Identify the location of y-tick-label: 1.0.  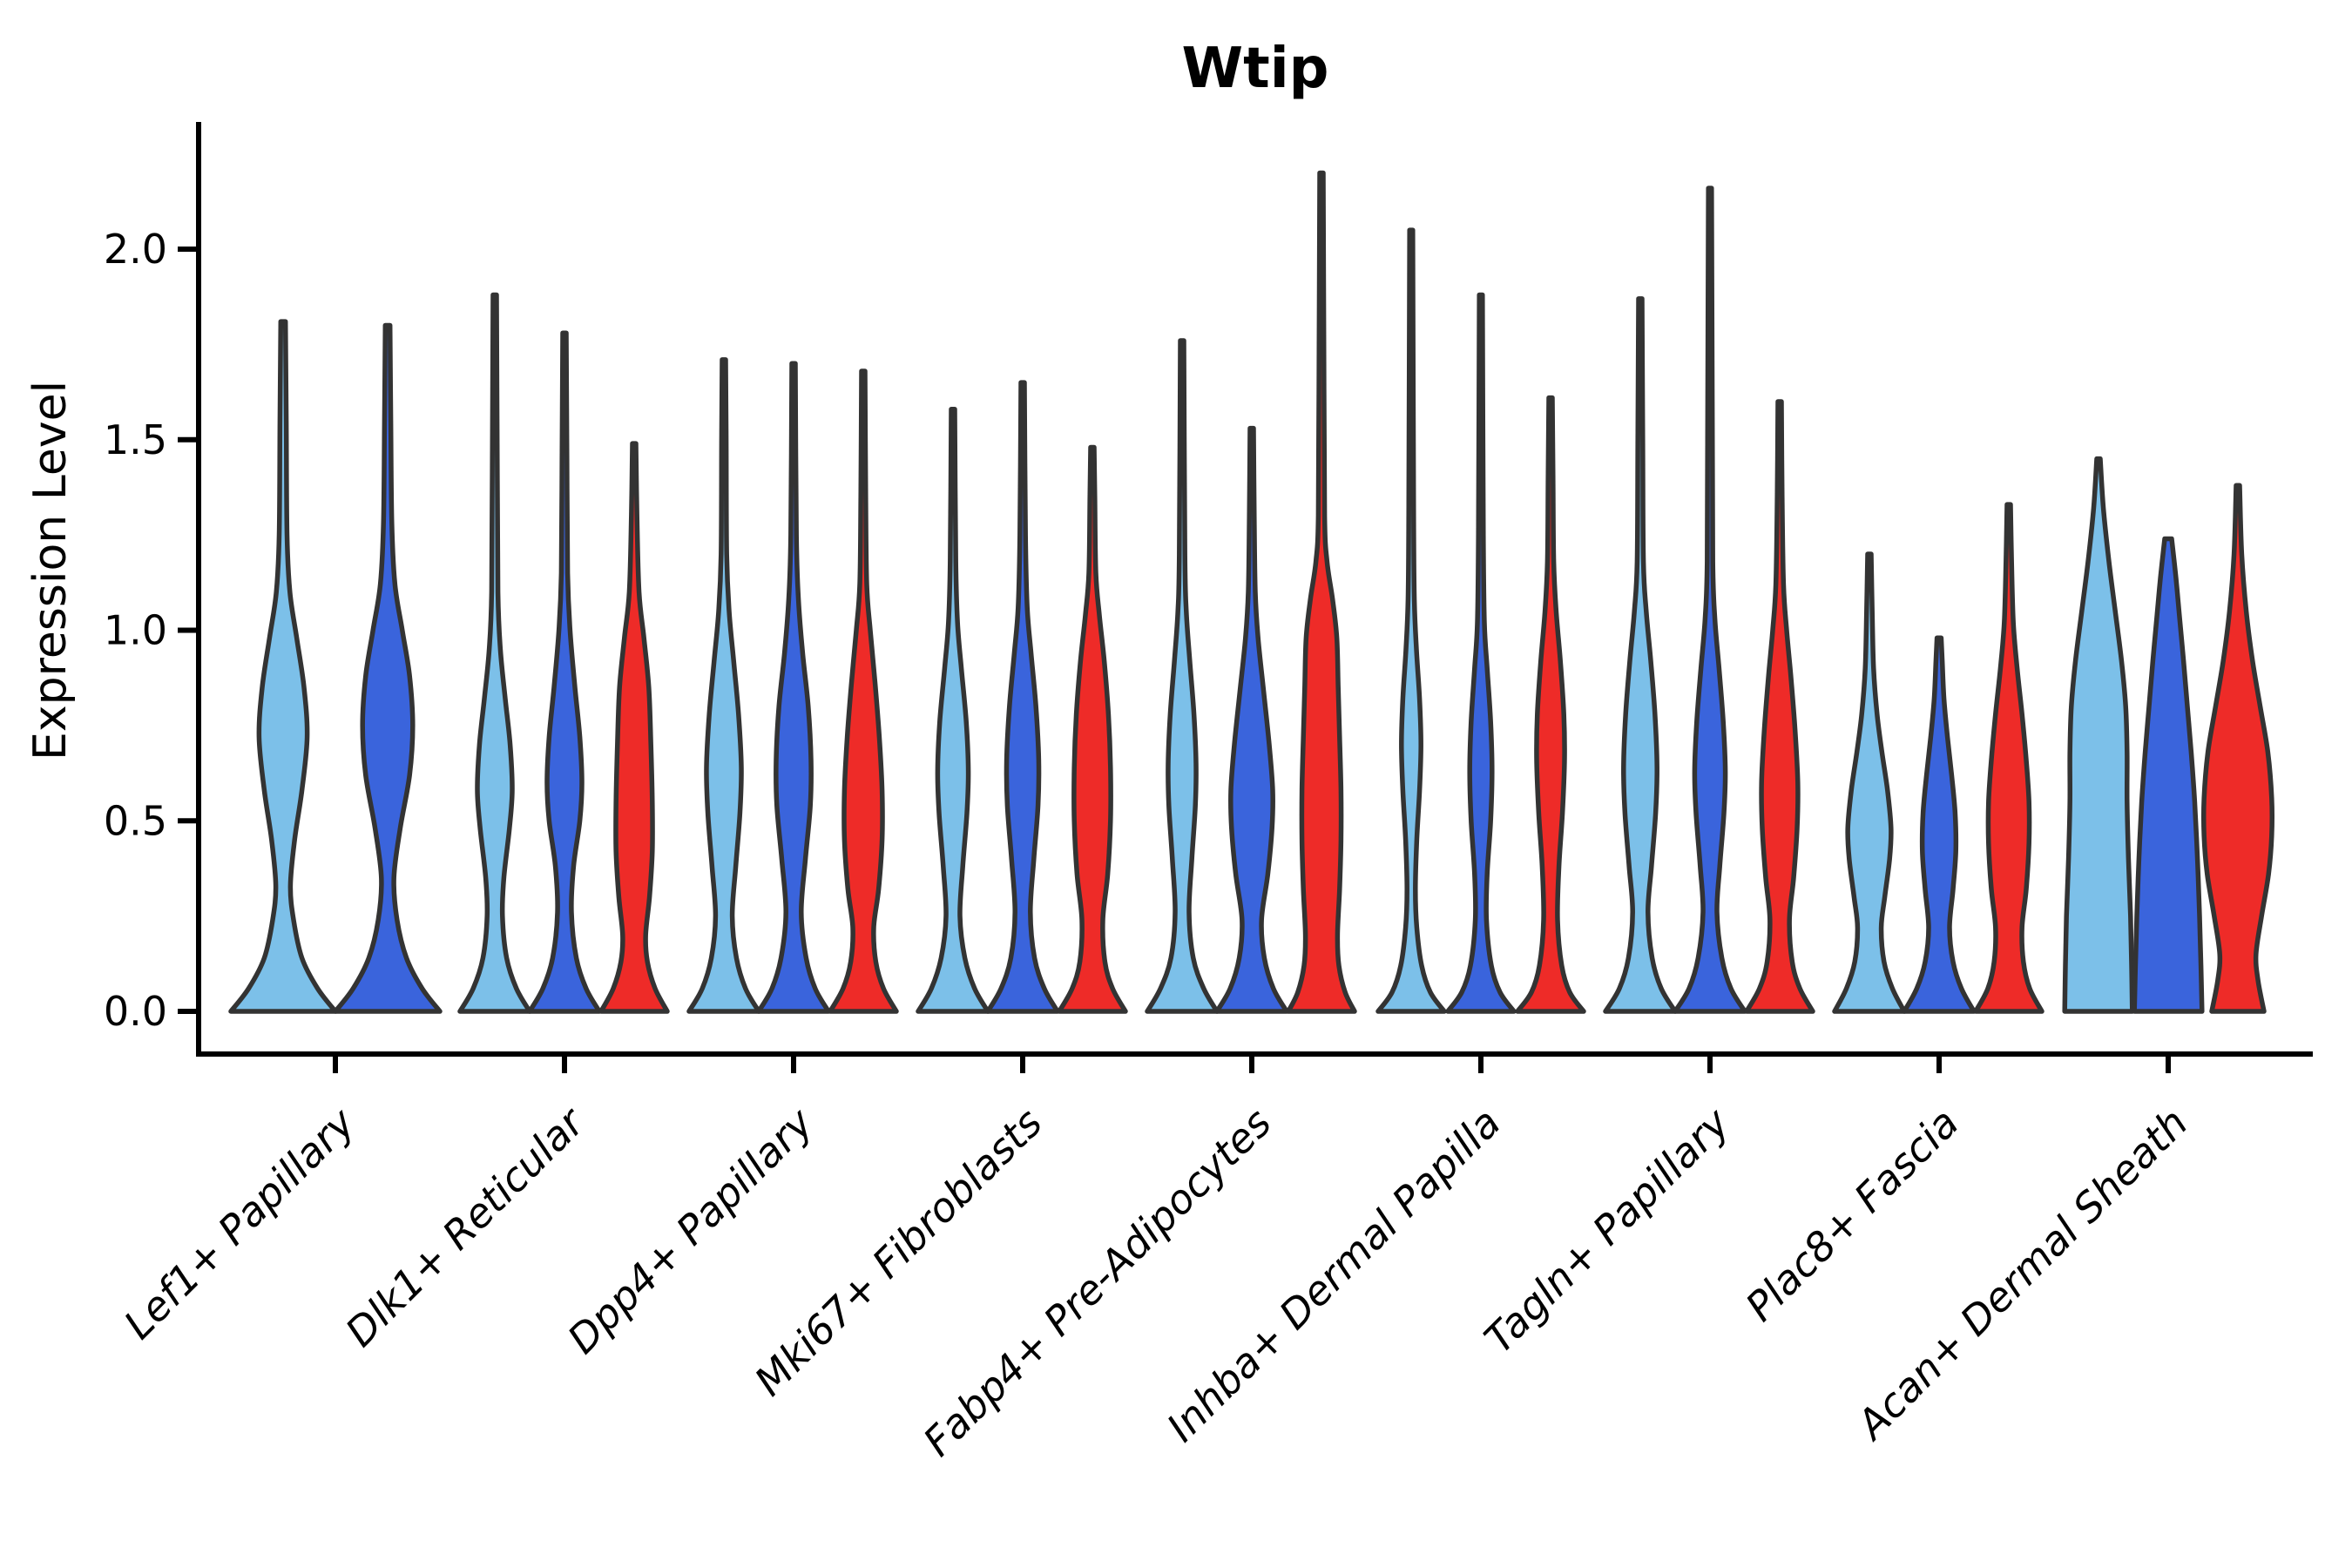
(135, 630).